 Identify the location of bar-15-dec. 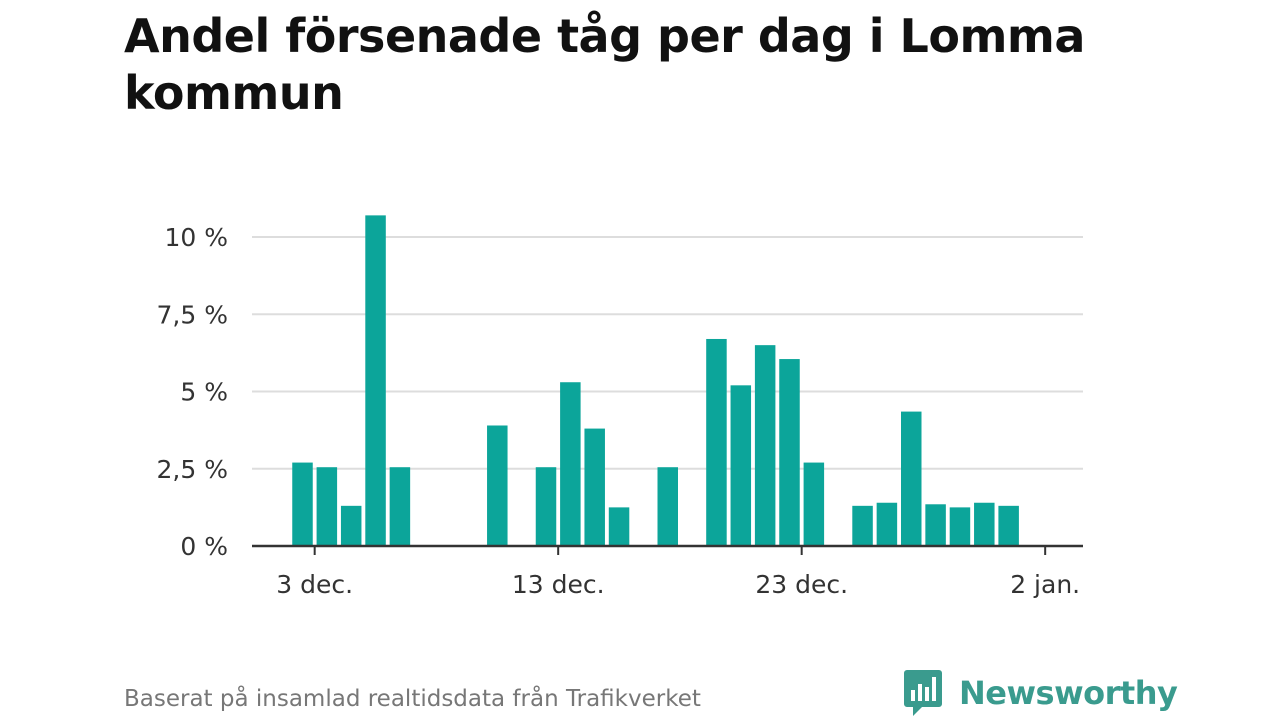
(619, 526).